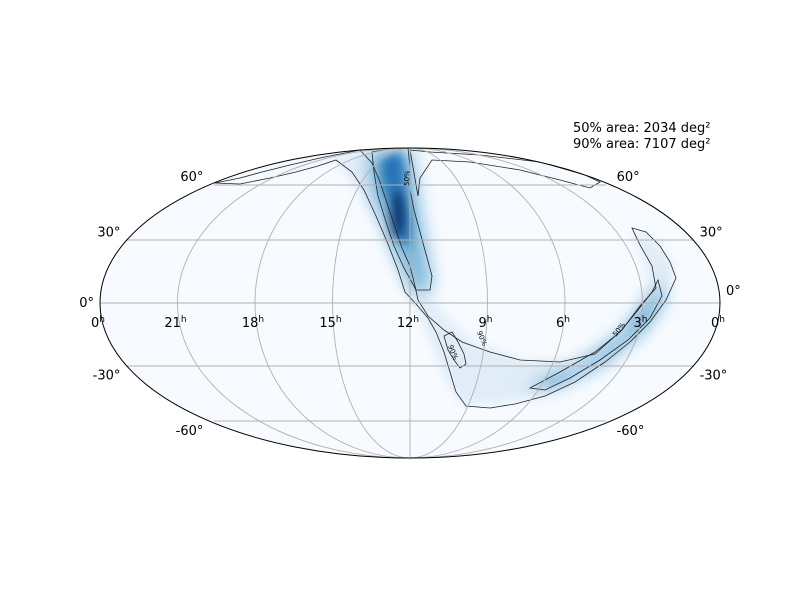 The width and height of the screenshot is (800, 600). I want to click on area-annotations: 50% area: 2034 deg² 90% area: 7107 deg², so click(641, 136).